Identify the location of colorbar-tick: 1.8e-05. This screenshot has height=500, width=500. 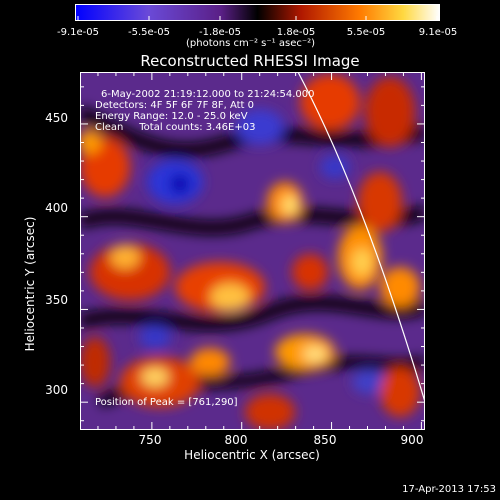
(296, 32).